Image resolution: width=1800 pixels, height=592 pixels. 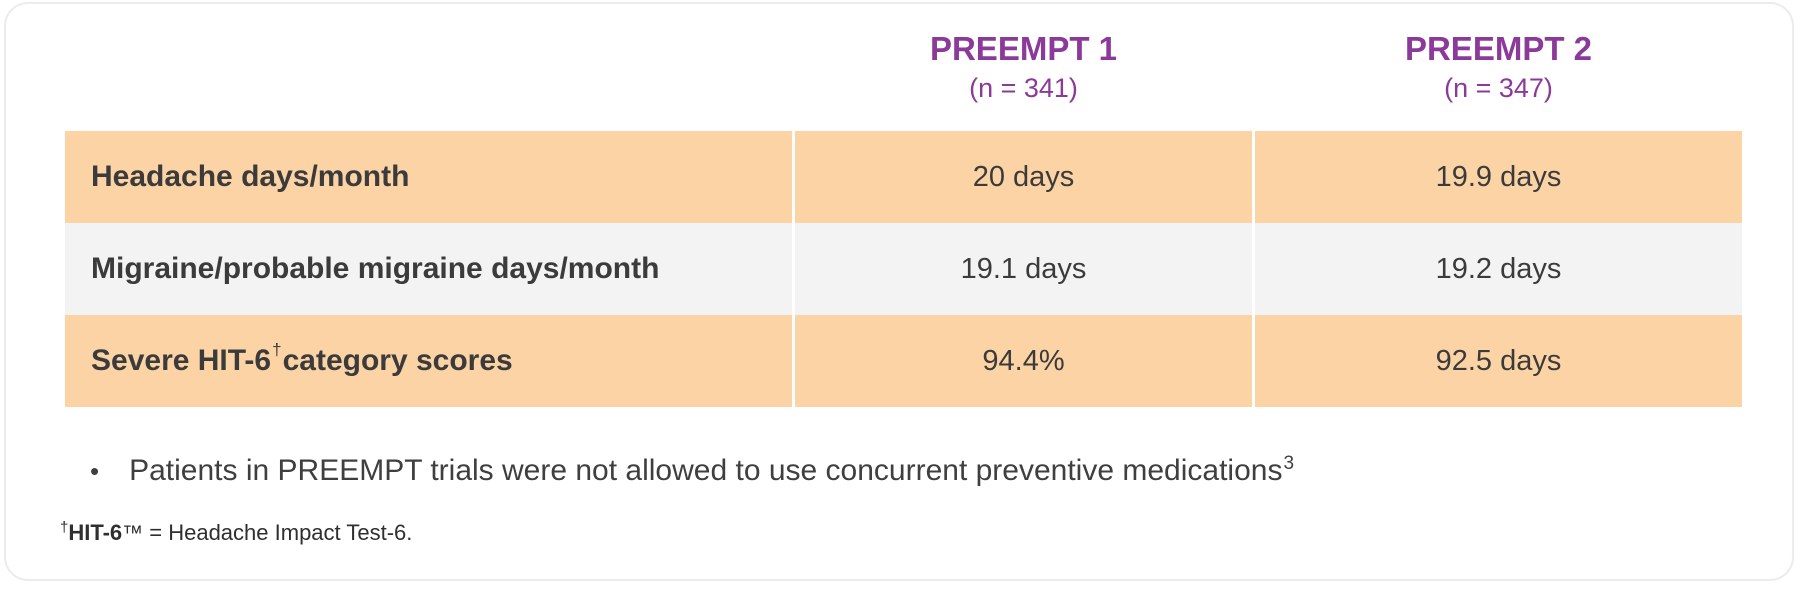 I want to click on column-header-preempt2: PREEMPT 2 (n = 347), so click(x=1498, y=67).